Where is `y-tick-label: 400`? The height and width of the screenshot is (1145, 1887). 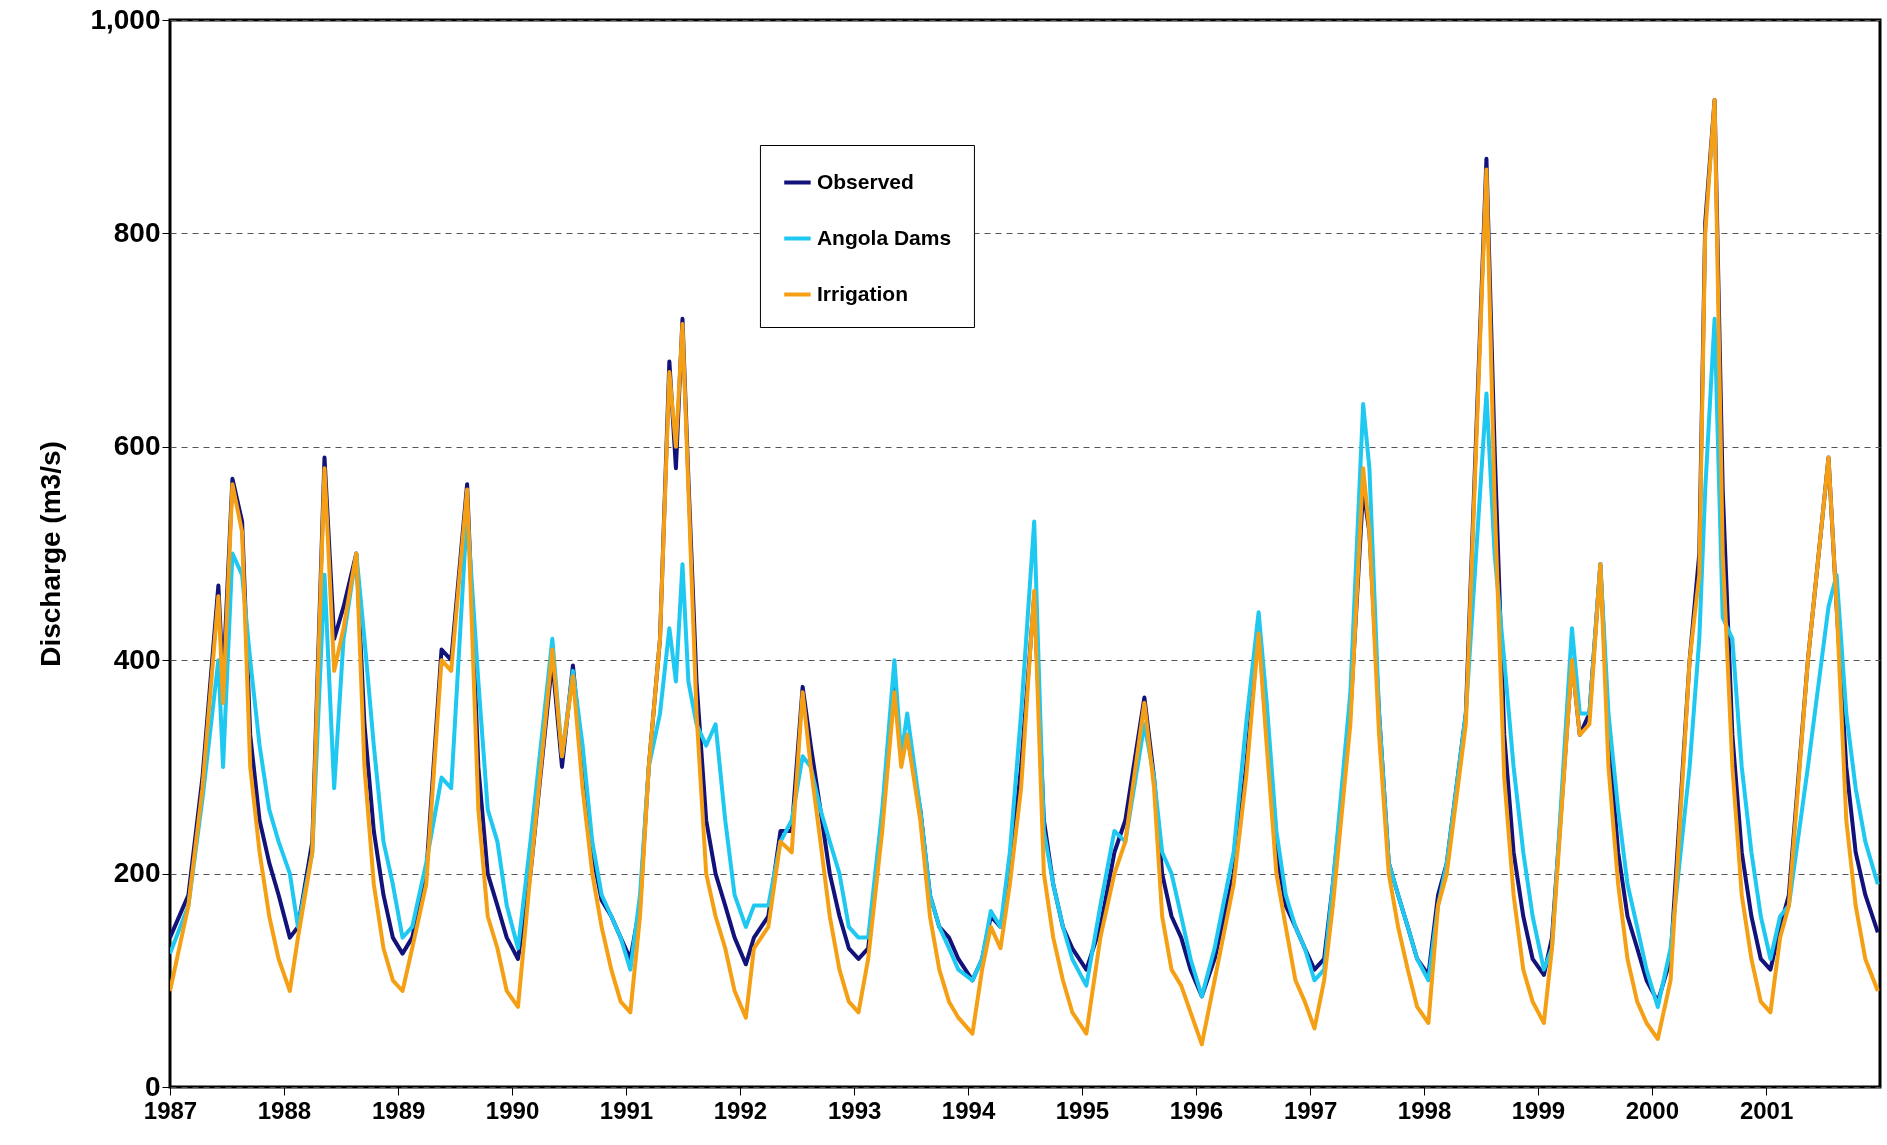 y-tick-label: 400 is located at coordinates (137, 659).